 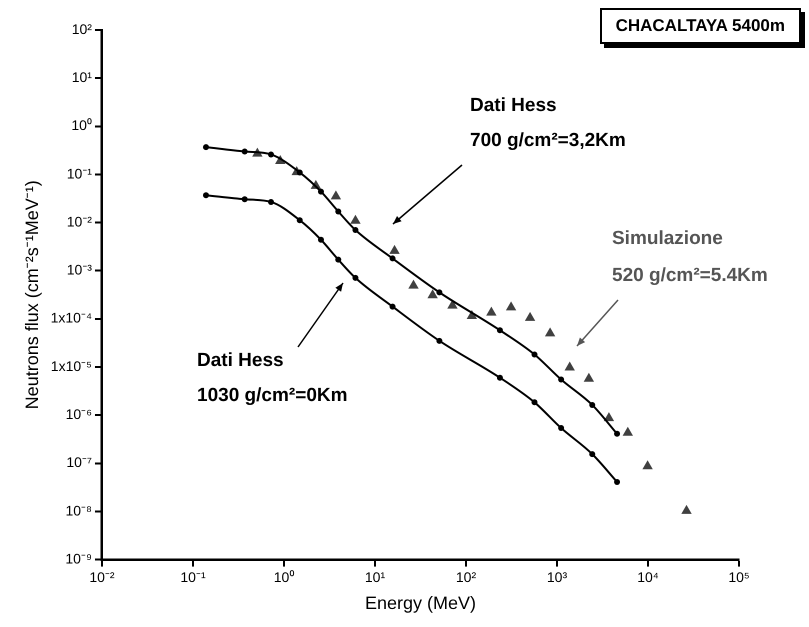 I want to click on y-tick-label: 10⁰, so click(x=81, y=125).